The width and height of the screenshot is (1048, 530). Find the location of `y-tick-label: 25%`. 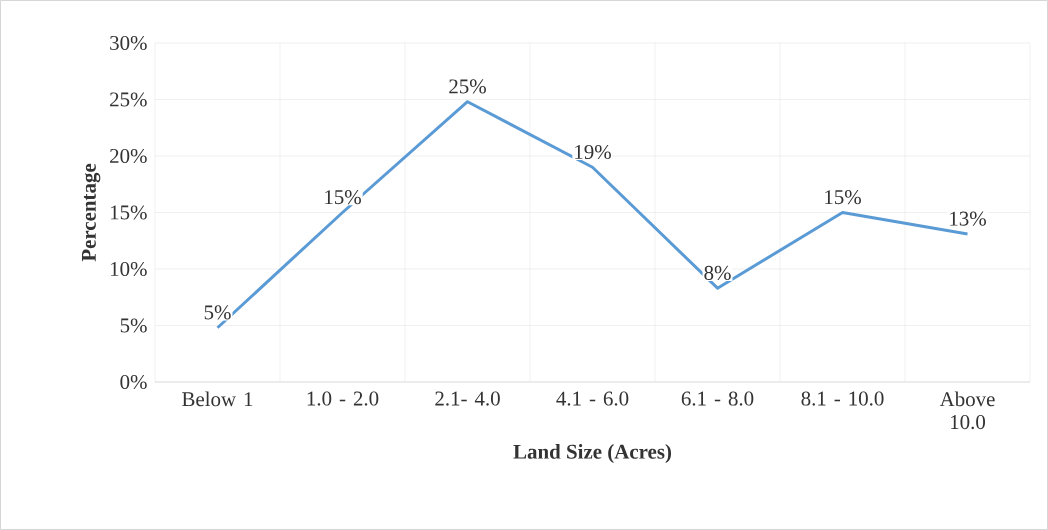

y-tick-label: 25% is located at coordinates (128, 99).